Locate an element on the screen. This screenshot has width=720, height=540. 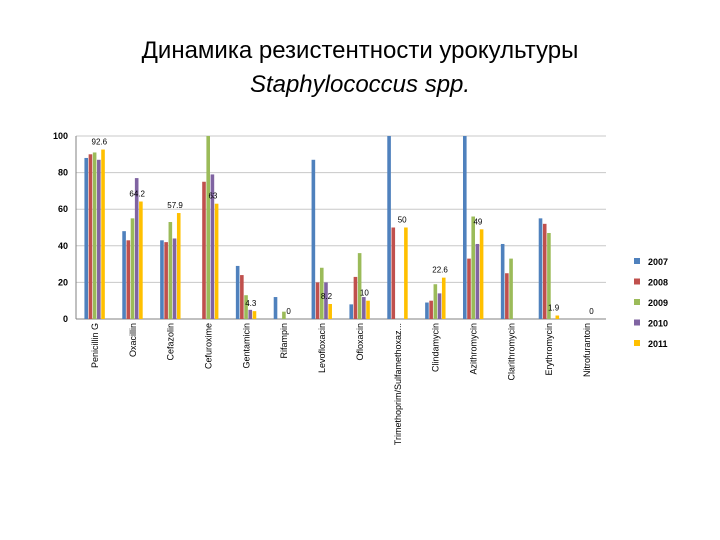
legend-label: 2010 is located at coordinates (658, 324).